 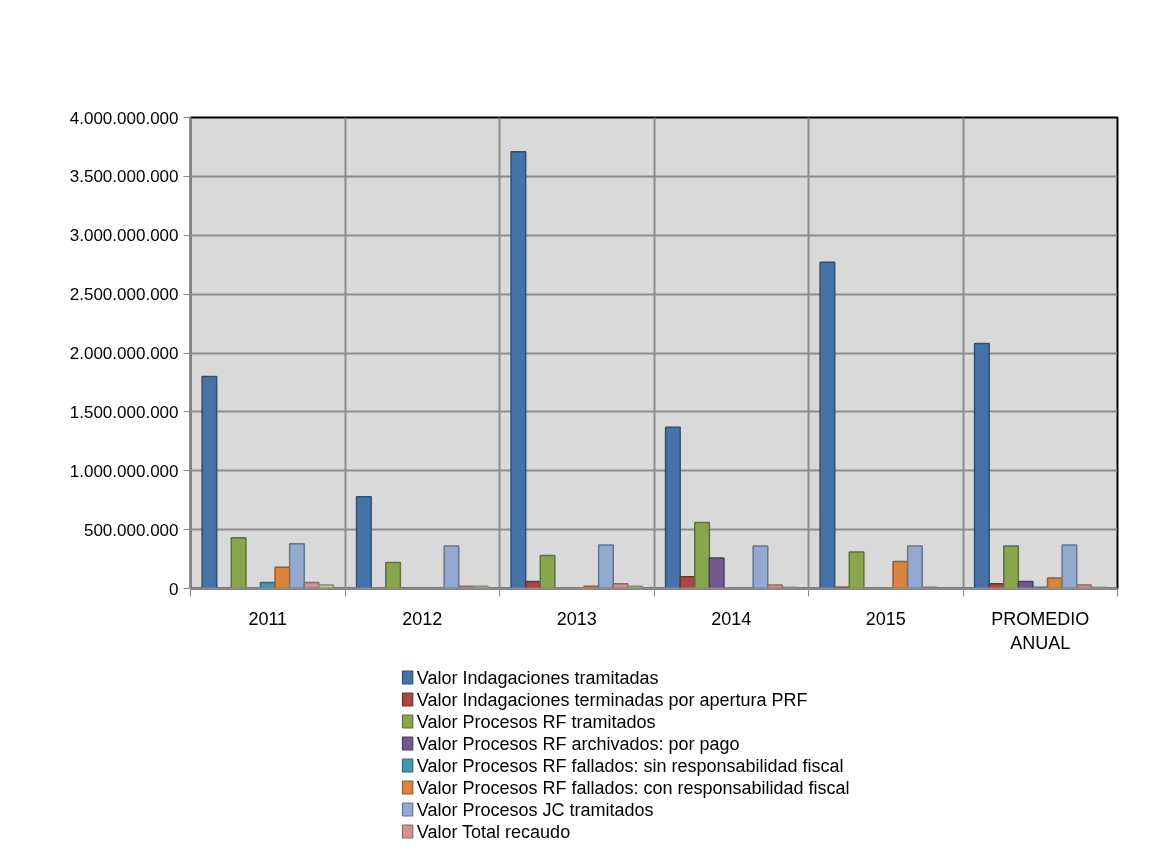 What do you see at coordinates (124, 295) in the screenshot?
I see `y-tick-label: 2.500.000.000` at bounding box center [124, 295].